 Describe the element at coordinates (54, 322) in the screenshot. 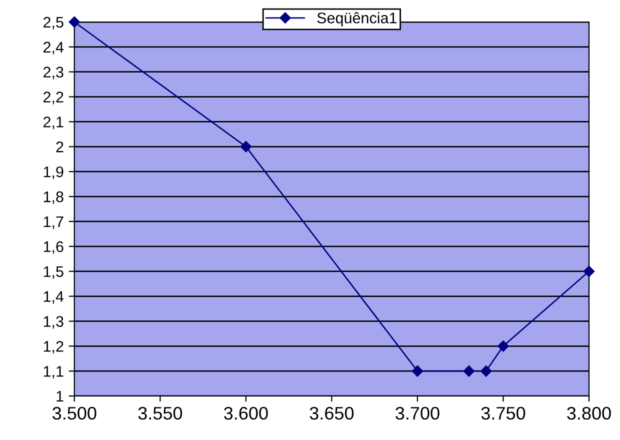

I see `y-tick-label: 1,3` at that location.